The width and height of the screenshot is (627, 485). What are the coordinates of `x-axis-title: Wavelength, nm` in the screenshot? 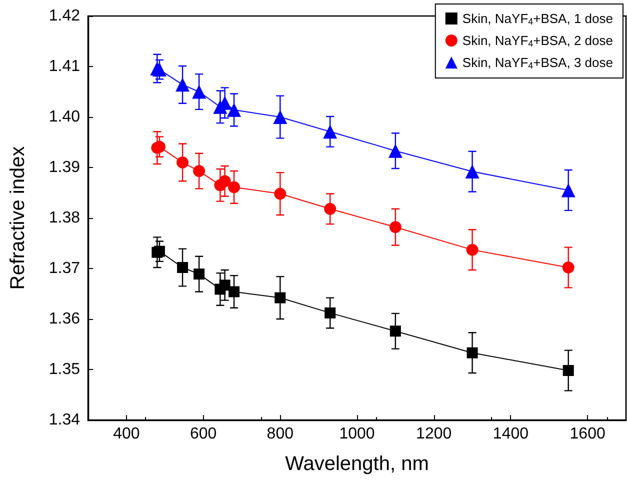 It's located at (357, 464).